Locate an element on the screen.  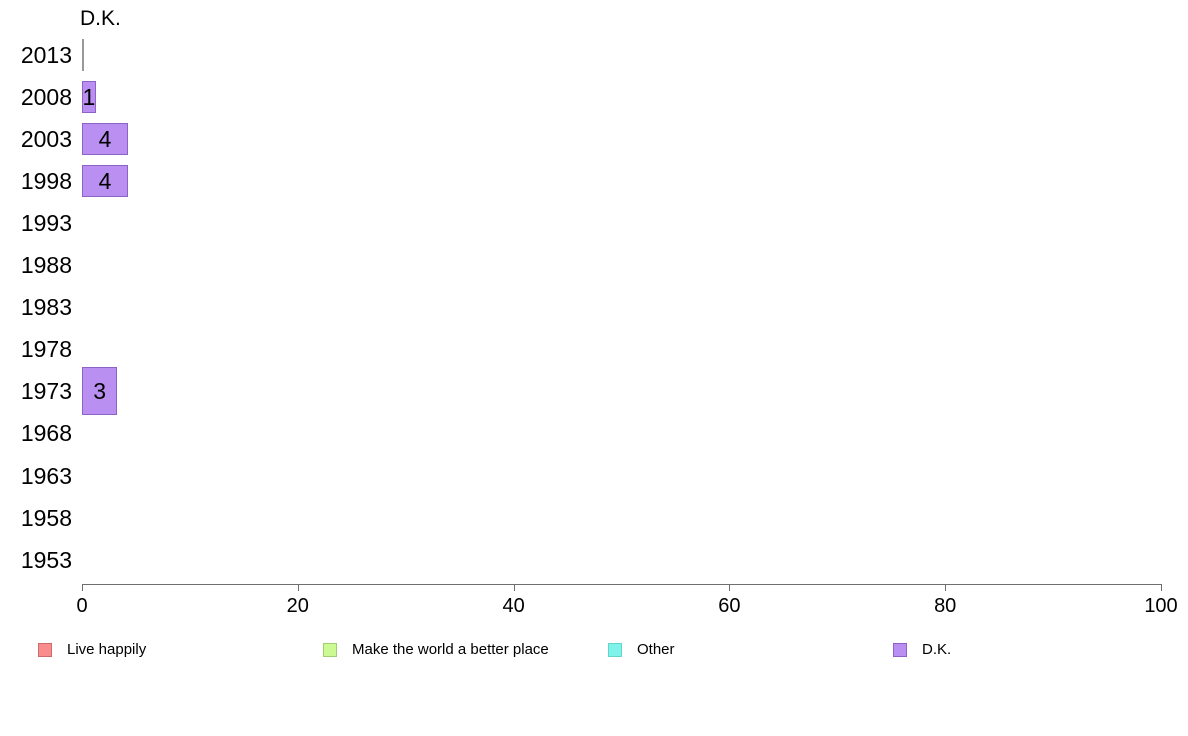
legend-item: D.K. is located at coordinates (922, 649).